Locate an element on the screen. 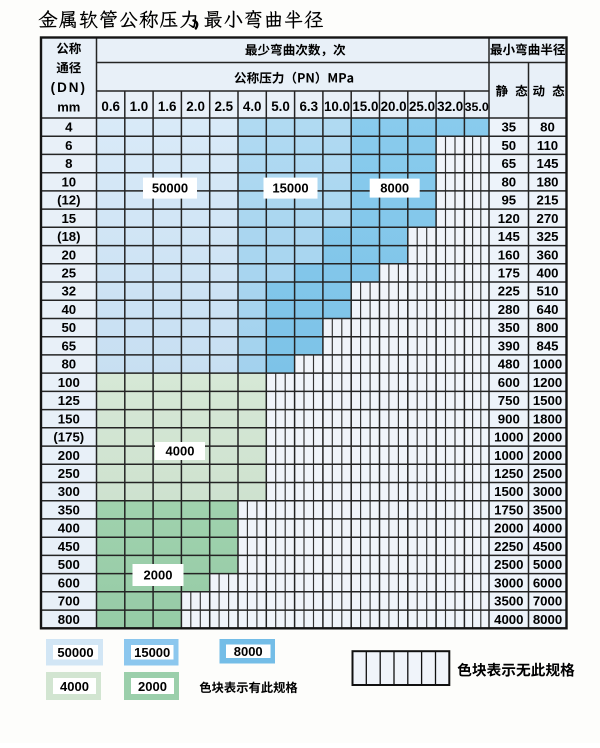 The height and width of the screenshot is (748, 600). svg-text: mm is located at coordinates (68, 107).